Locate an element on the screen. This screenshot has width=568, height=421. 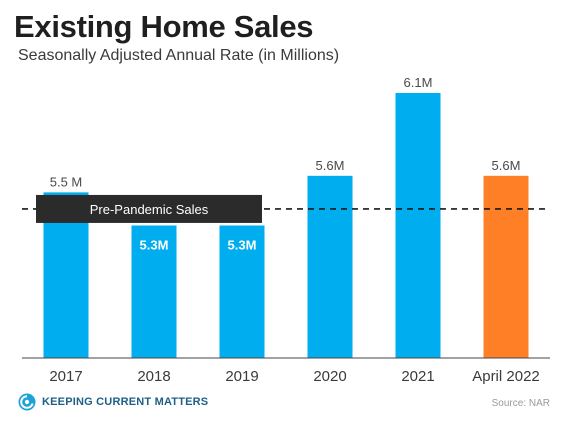
source-note: Source: NAR is located at coordinates (520, 403).